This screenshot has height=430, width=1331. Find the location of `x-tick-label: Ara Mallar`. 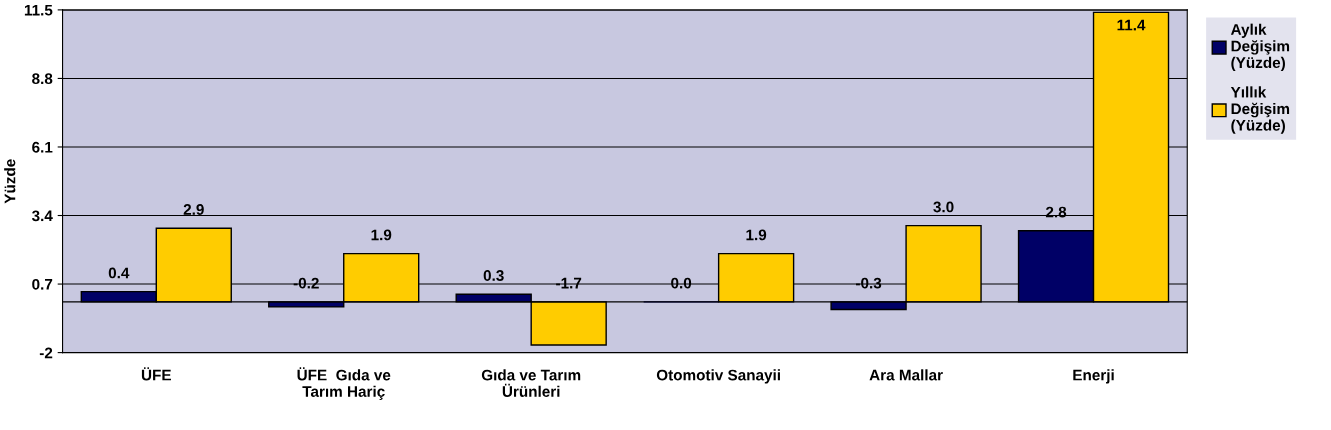

x-tick-label: Ara Mallar is located at coordinates (906, 375).